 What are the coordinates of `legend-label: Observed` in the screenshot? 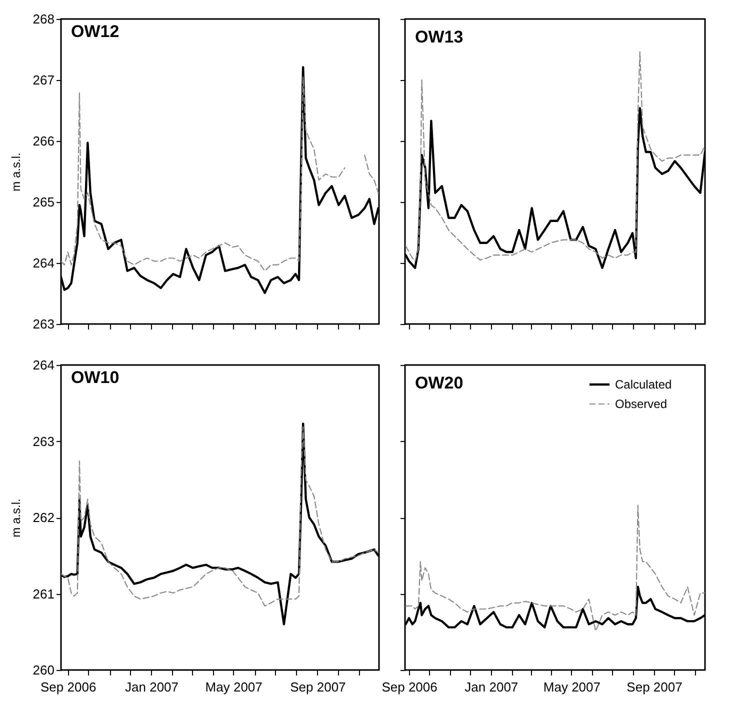 It's located at (641, 404).